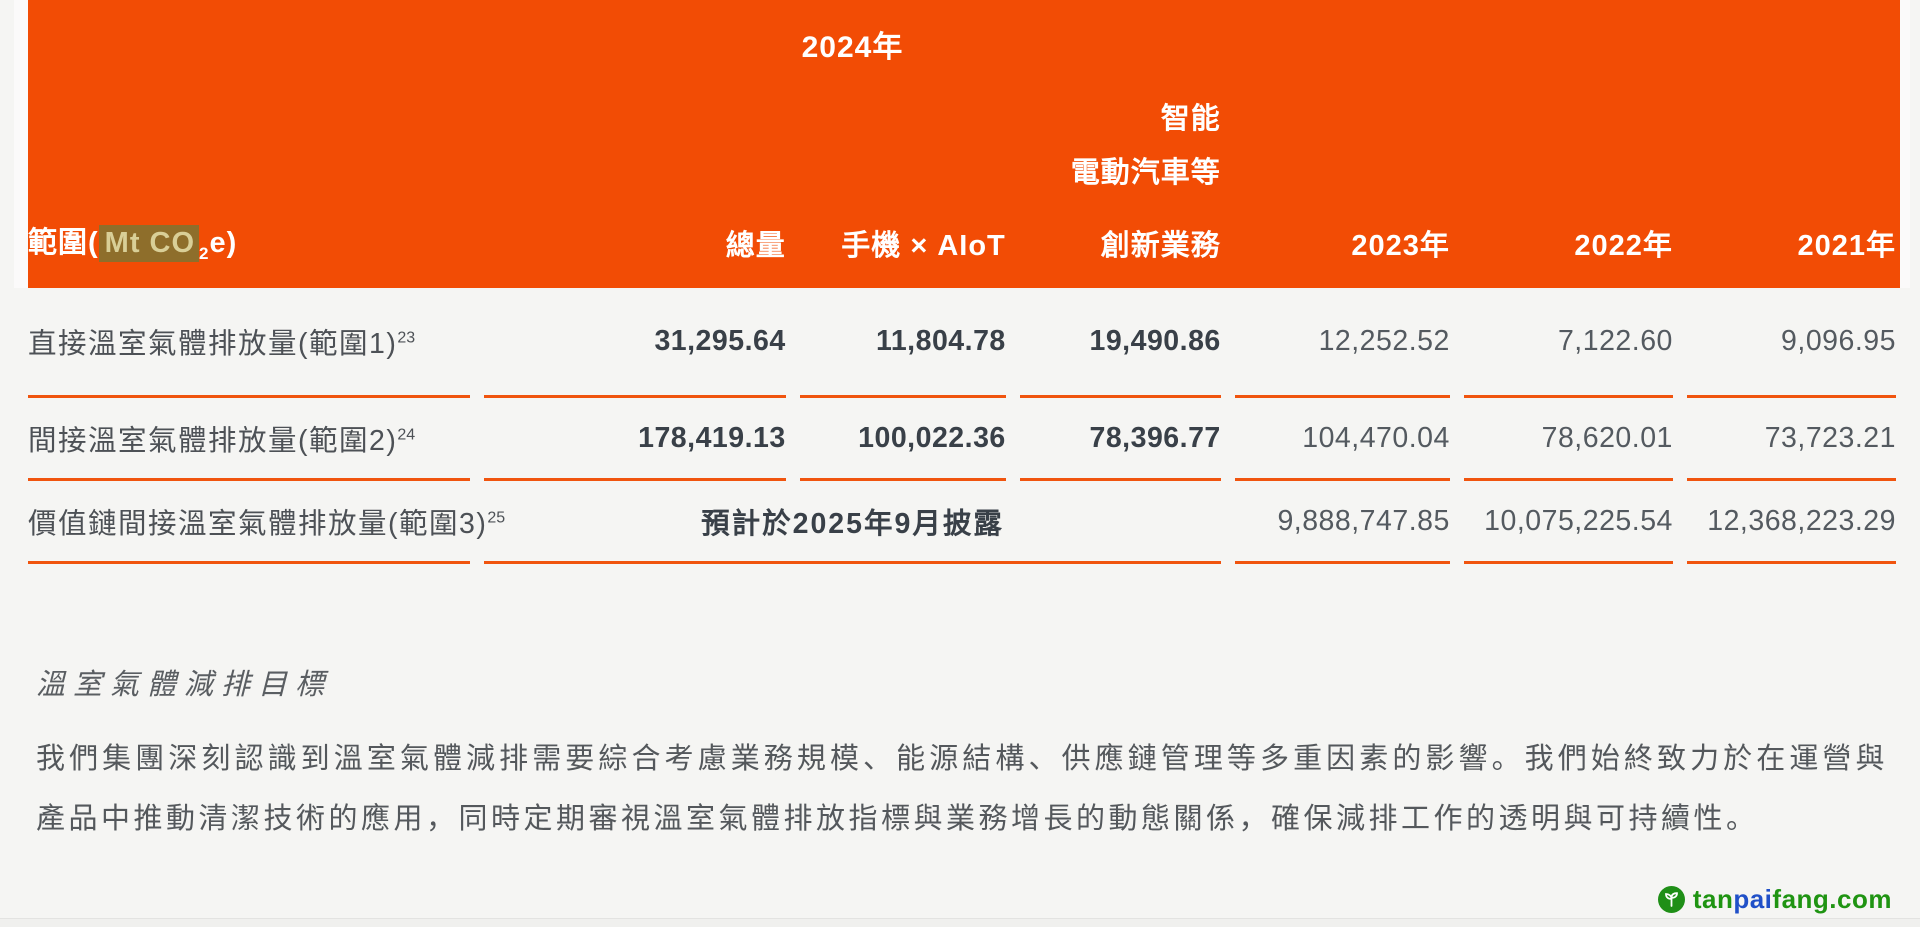  I want to click on watermark-part-fang: fang.com, so click(1832, 899).